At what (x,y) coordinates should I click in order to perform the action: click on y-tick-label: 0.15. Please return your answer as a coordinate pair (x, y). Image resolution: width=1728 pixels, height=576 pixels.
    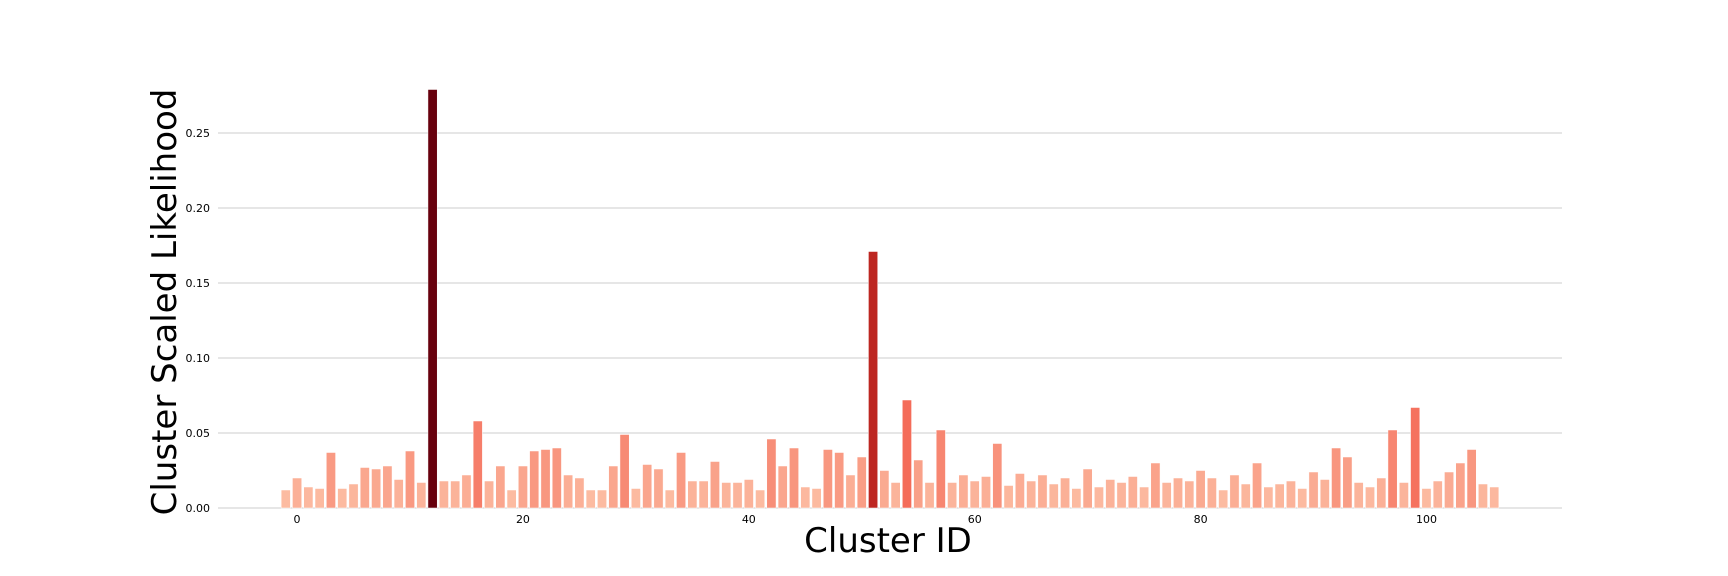
    Looking at the image, I should click on (198, 283).